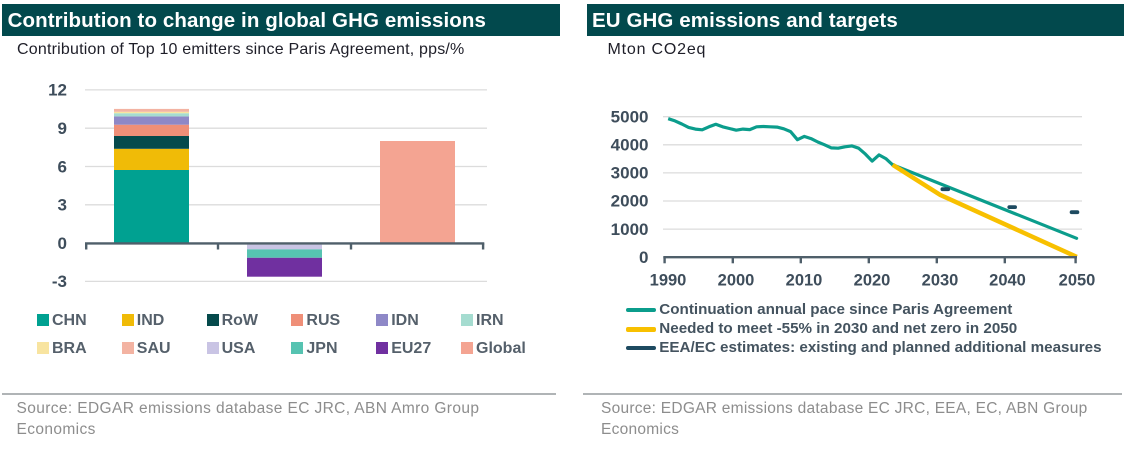  I want to click on svg-text: 5000, so click(630, 116).